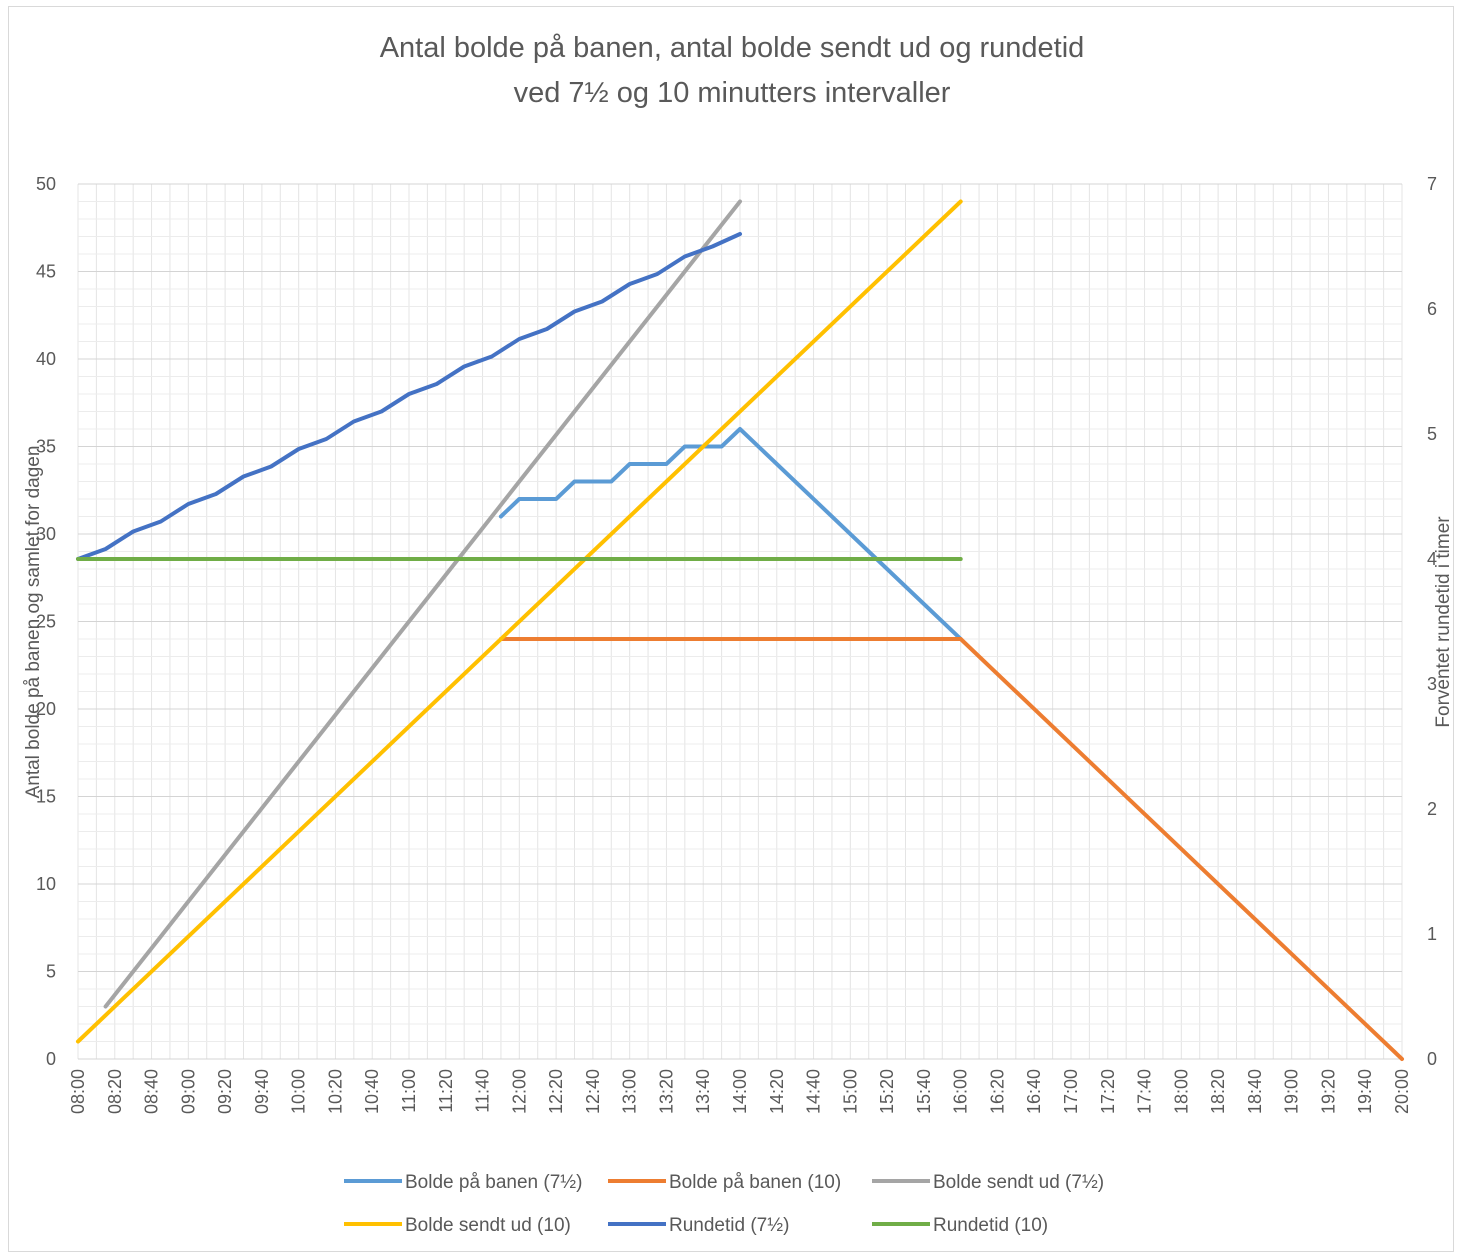  Describe the element at coordinates (703, 1091) in the screenshot. I see `x-axis-tick-label: 13:40` at that location.